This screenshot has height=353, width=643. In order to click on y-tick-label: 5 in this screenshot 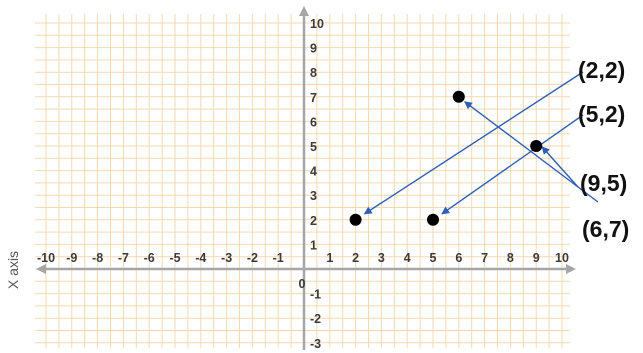, I will do `click(313, 147)`.